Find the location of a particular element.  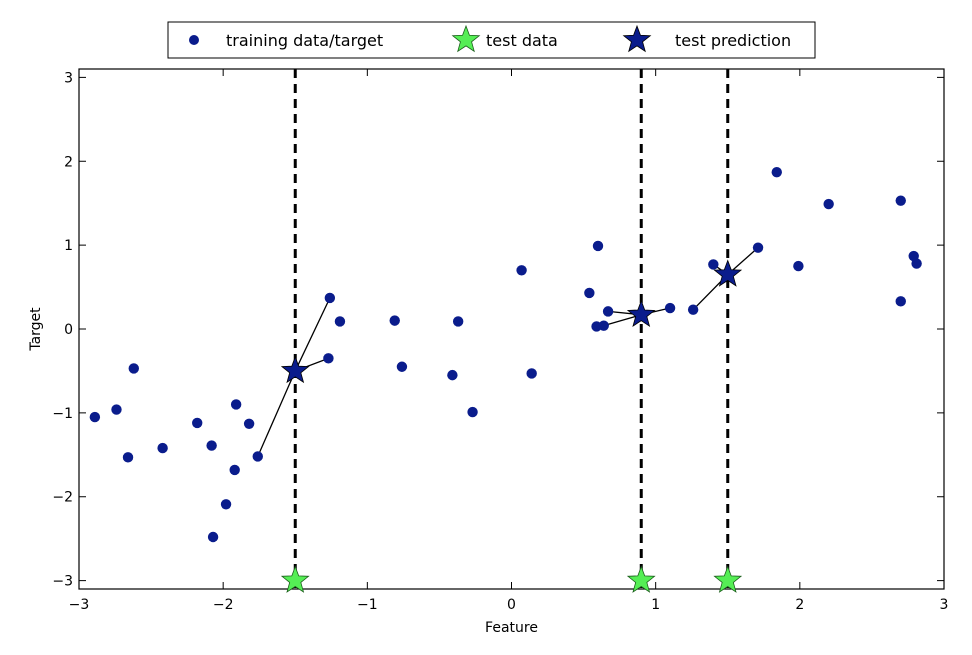

x-tick-label: 2 is located at coordinates (799, 605).